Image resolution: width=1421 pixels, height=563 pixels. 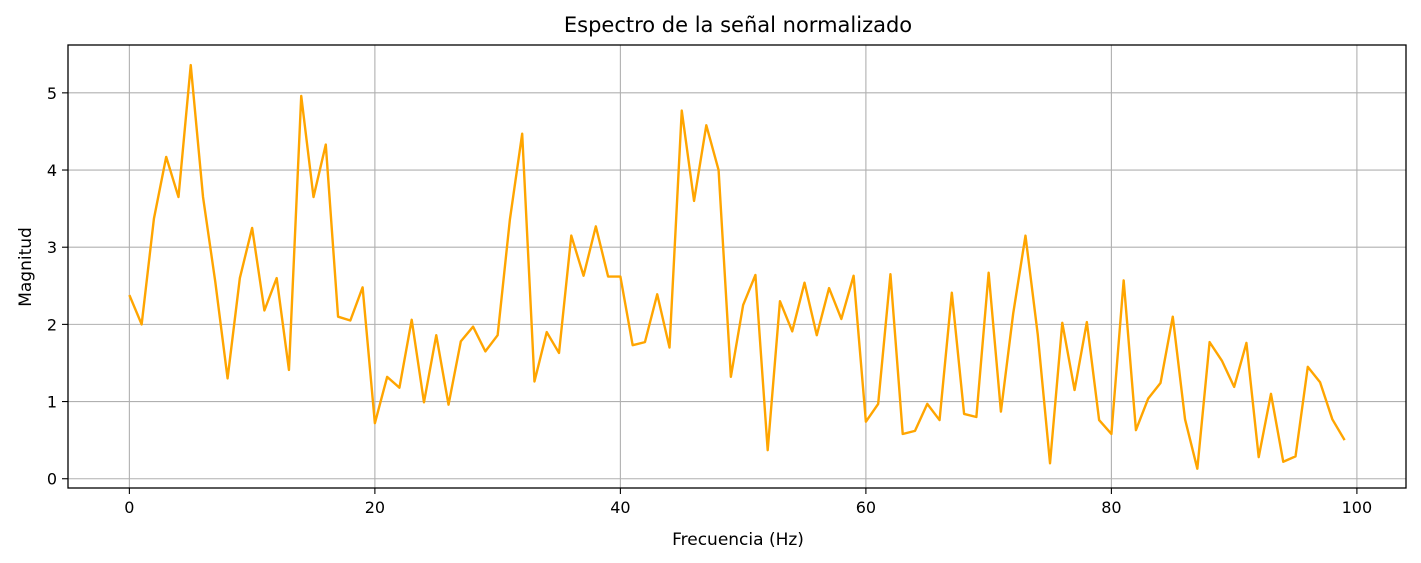 I want to click on y-tick-label: 2, so click(x=52, y=324).